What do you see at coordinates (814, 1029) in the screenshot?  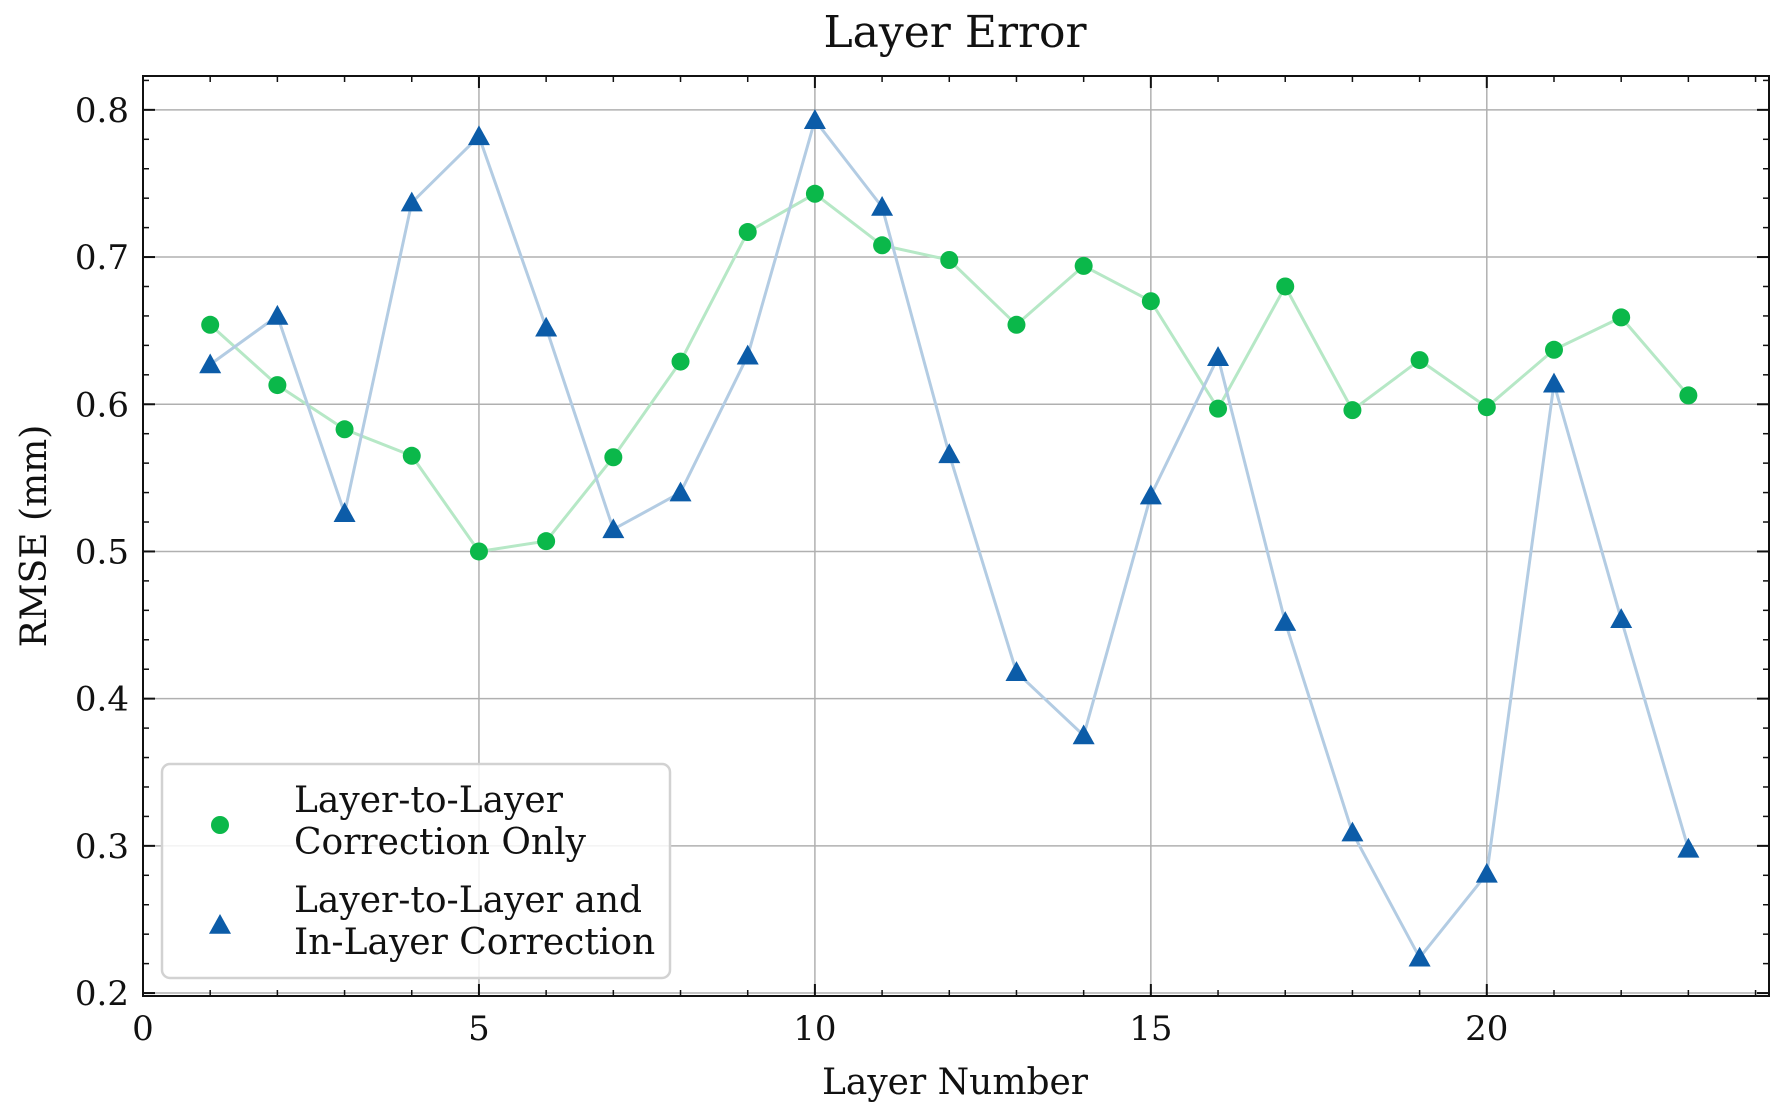 I see `x-tick-label: 10` at bounding box center [814, 1029].